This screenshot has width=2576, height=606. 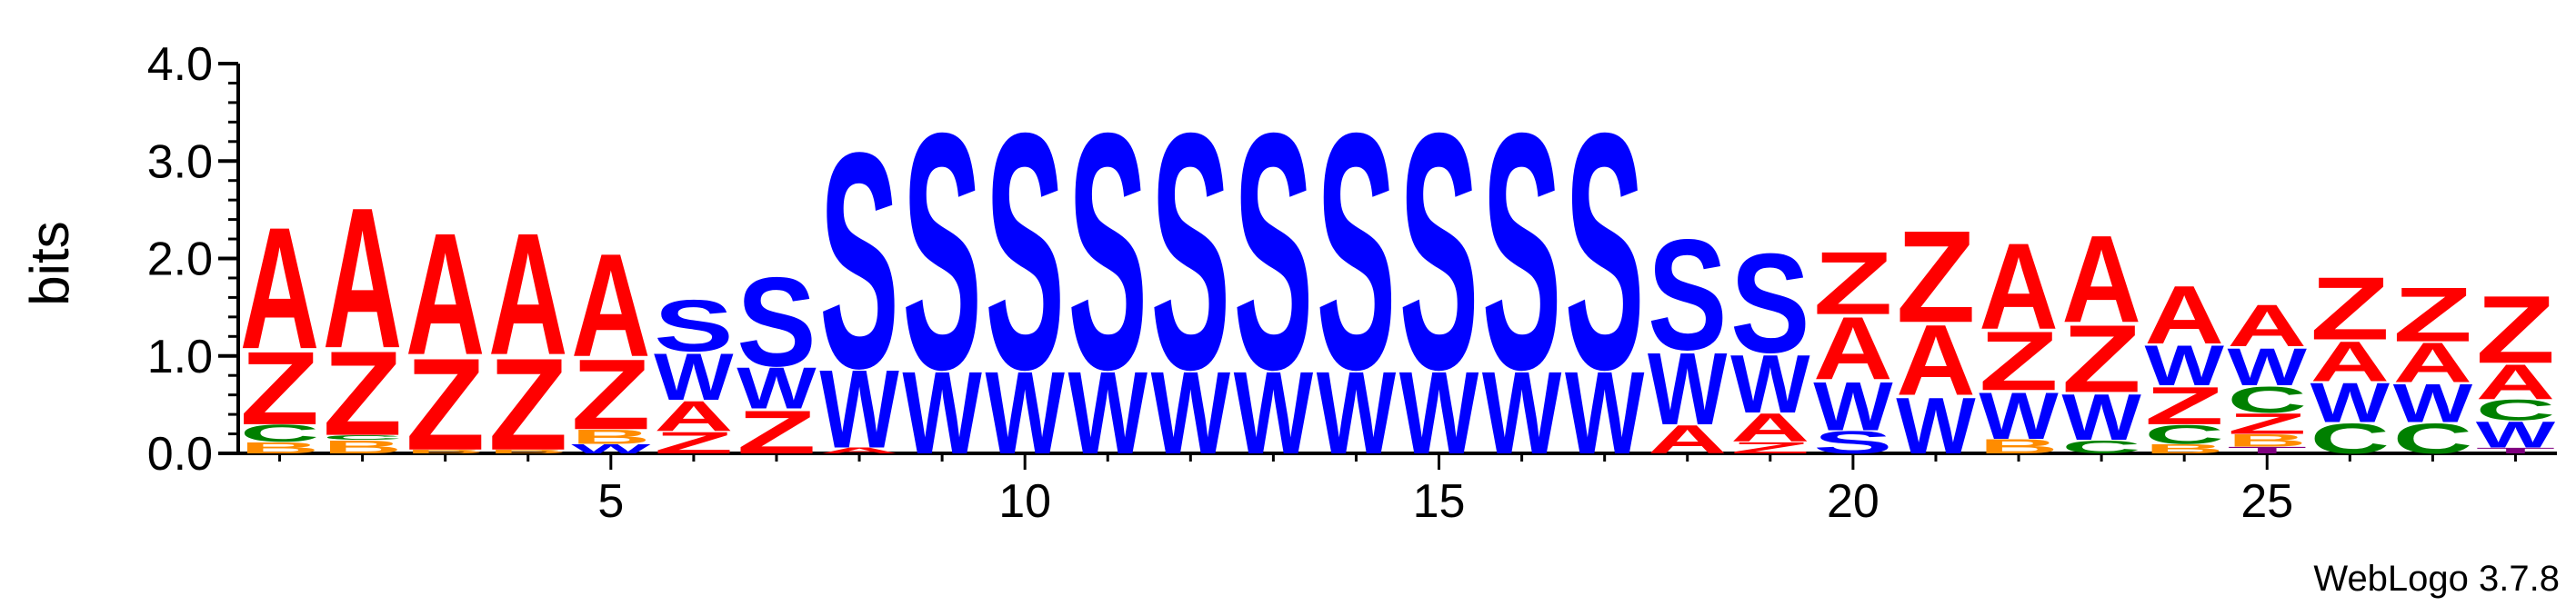 What do you see at coordinates (180, 64) in the screenshot?
I see `y-tick-label: 4.0` at bounding box center [180, 64].